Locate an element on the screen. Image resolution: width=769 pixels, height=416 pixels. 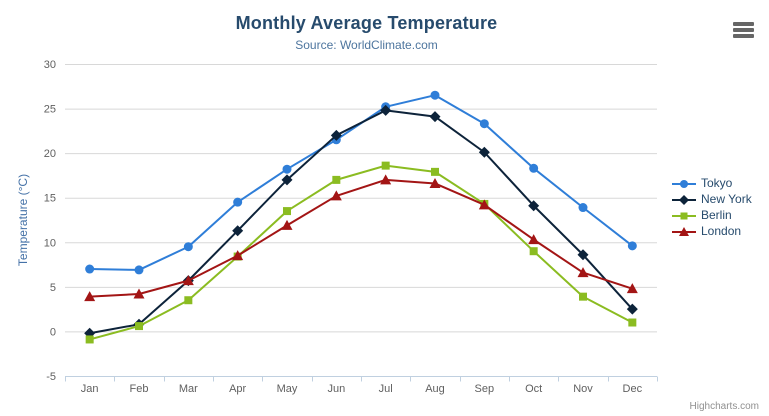
triangle-legend-icon is located at coordinates (684, 231).